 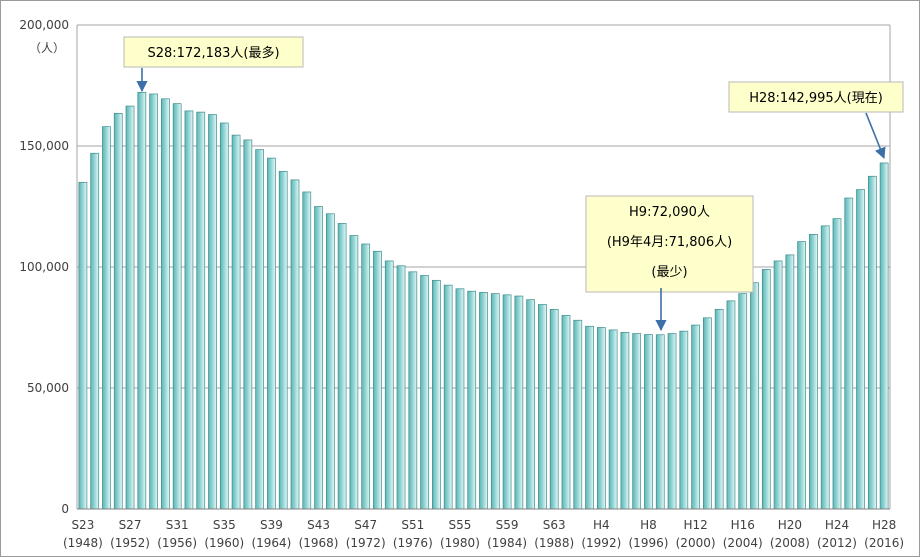 What do you see at coordinates (460, 543) in the screenshot?
I see `x-tick-year-label: (1980)` at bounding box center [460, 543].